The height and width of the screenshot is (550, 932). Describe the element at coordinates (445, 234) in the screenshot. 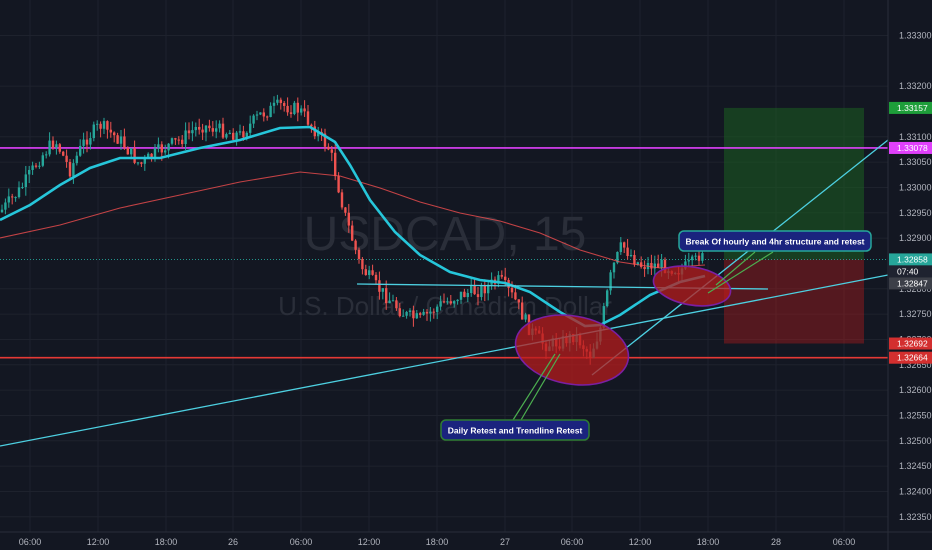

I see `watermark-symbol: USDCAD, 15` at that location.